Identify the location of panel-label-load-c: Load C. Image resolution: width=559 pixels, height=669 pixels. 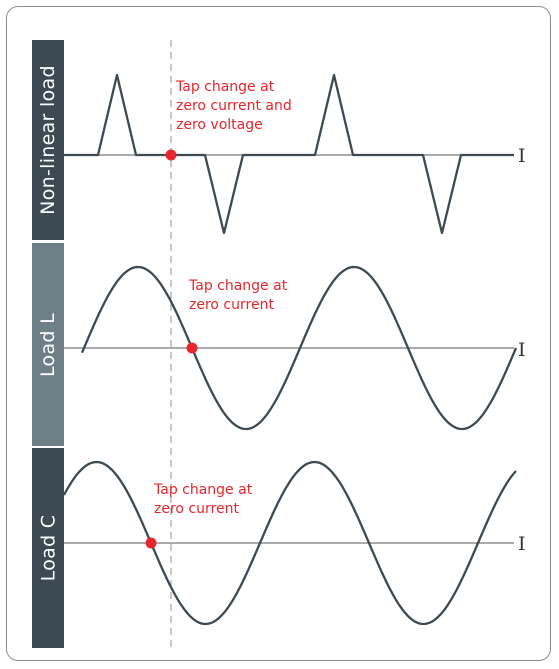
(48, 548).